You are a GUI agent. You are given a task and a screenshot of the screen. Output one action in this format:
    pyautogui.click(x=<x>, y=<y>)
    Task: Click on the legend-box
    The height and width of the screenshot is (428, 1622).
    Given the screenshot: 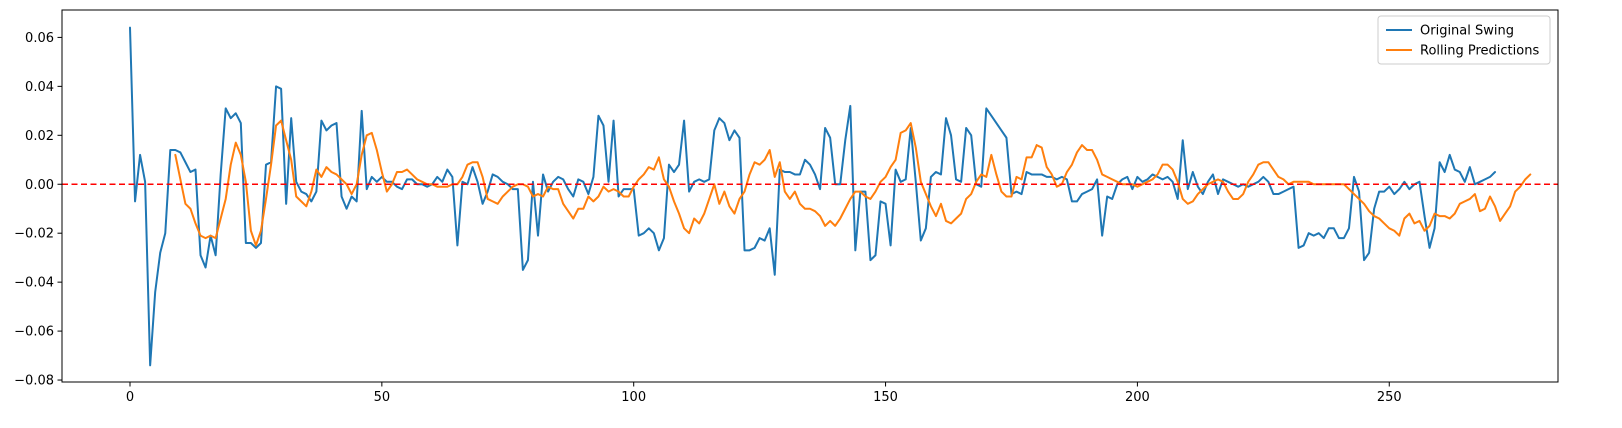 What is the action you would take?
    pyautogui.click(x=1464, y=40)
    